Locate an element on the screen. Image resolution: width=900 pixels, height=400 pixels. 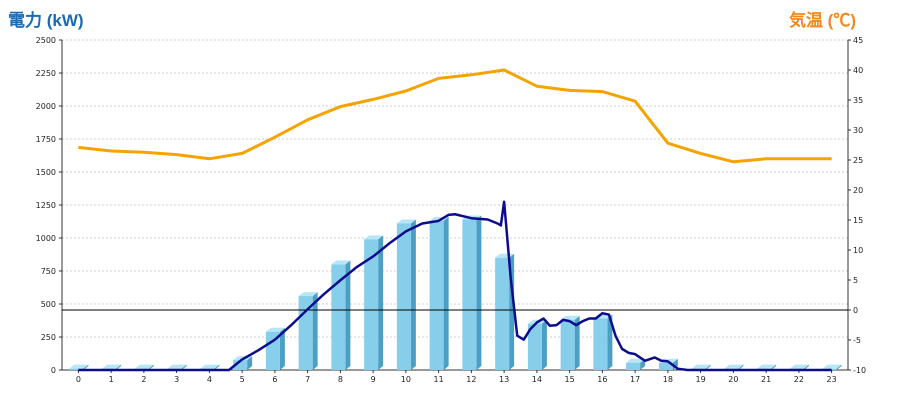
x-tick-label: 18 is located at coordinates (668, 379).